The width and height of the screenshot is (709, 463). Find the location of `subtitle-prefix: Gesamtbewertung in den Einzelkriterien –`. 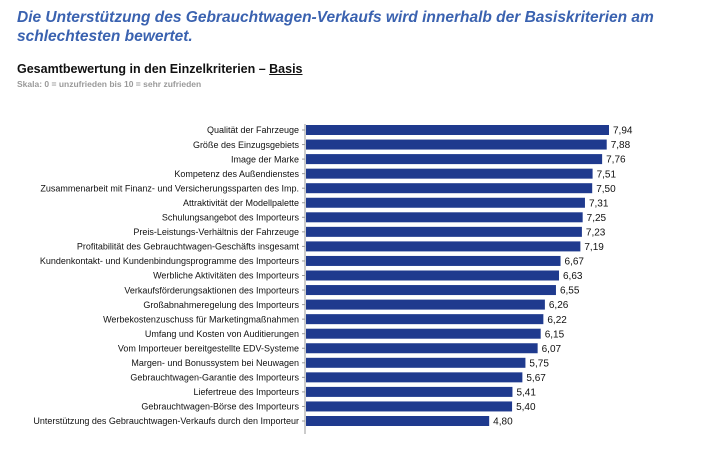

subtitle-prefix: Gesamtbewertung in den Einzelkriterien – is located at coordinates (143, 69).